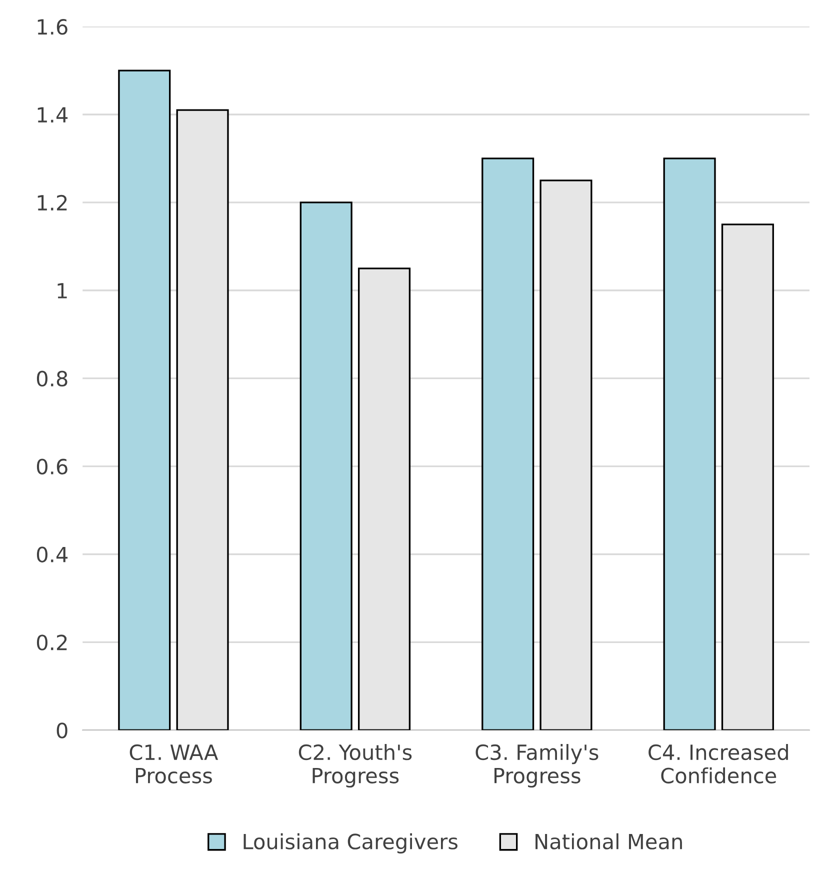 The width and height of the screenshot is (826, 885). I want to click on y-tick-label: 1.6, so click(53, 27).